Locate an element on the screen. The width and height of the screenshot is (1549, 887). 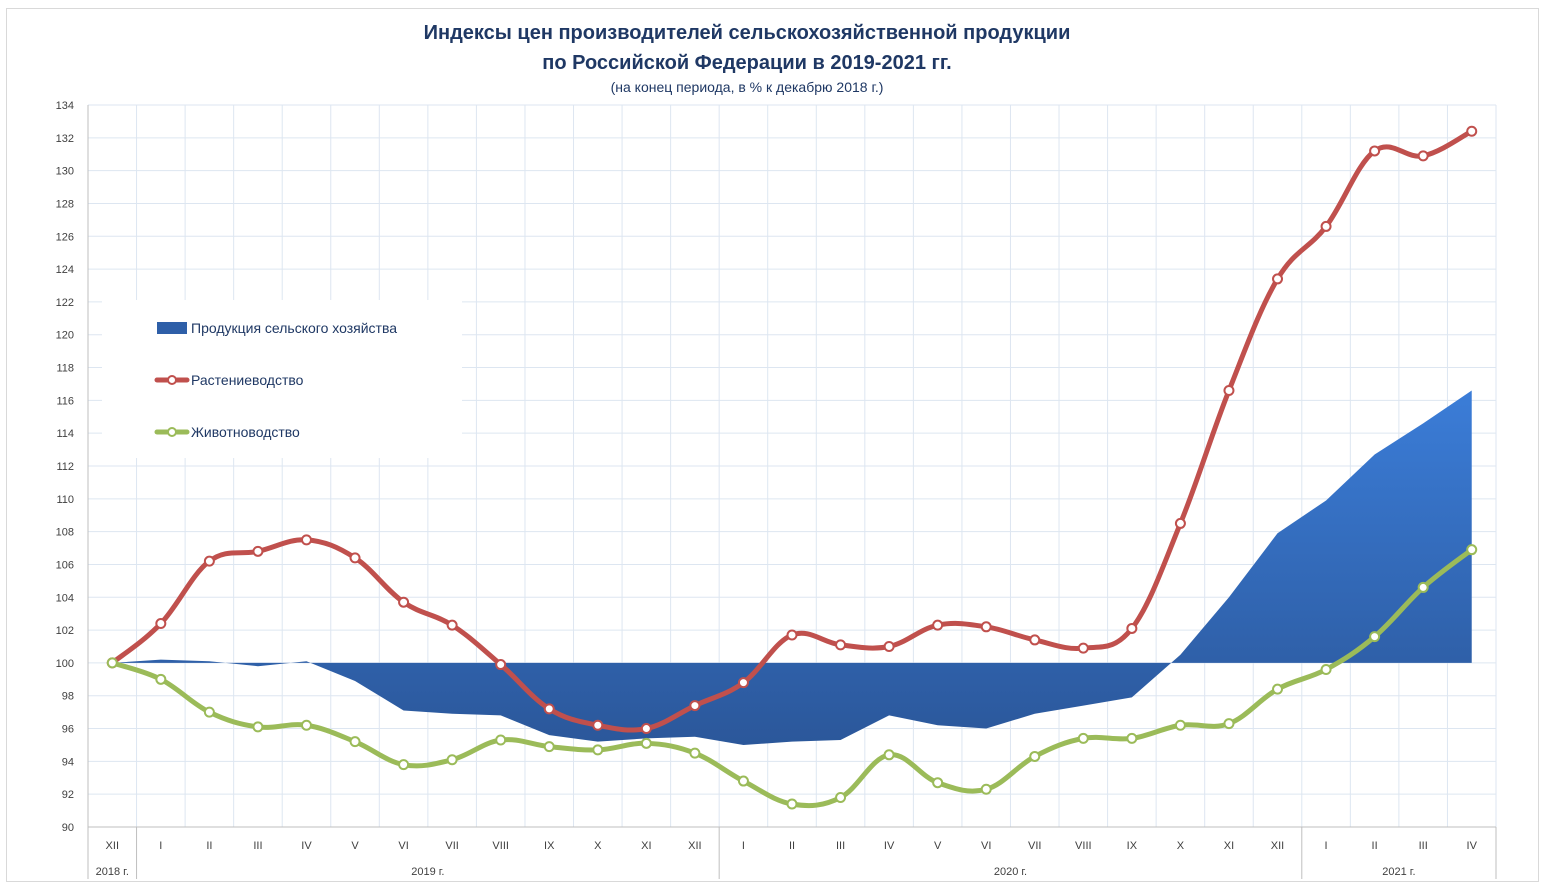
y-tick-label: 114 is located at coordinates (65, 434).